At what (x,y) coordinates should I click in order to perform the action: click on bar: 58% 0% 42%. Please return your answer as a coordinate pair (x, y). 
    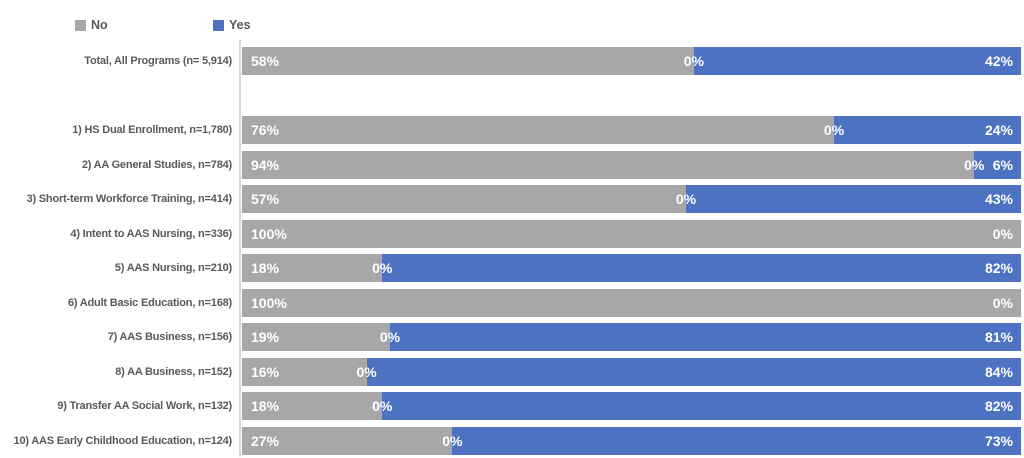
    Looking at the image, I should click on (631, 61).